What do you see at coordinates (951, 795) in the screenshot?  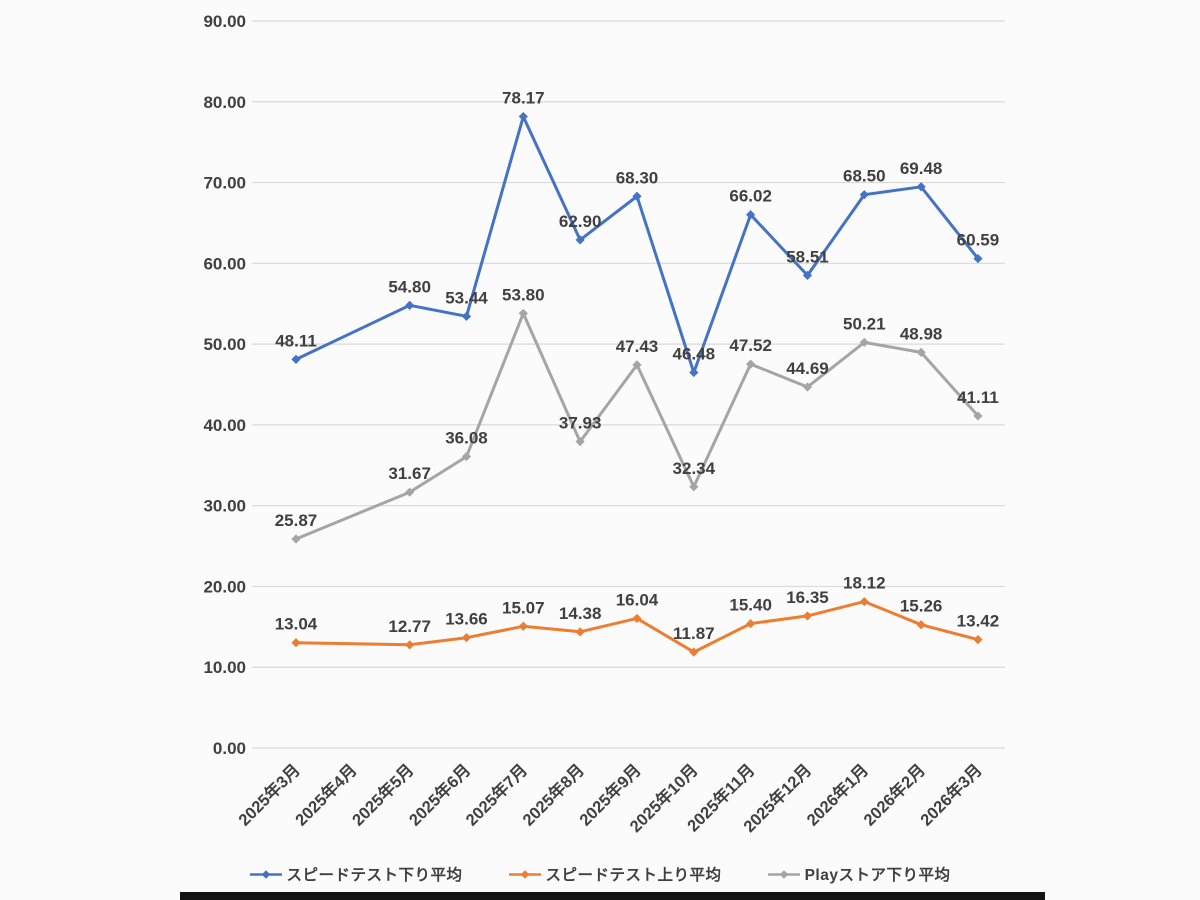 I see `x-axis-tick-label: 2026年3月` at bounding box center [951, 795].